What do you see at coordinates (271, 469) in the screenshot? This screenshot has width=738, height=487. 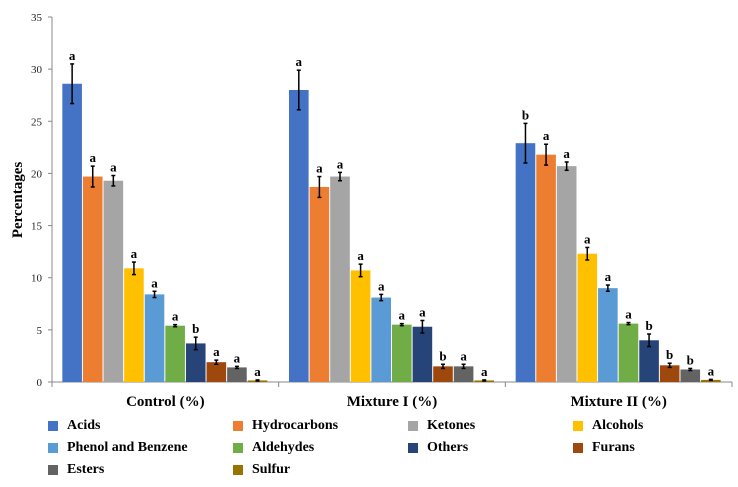 I see `legend-label: Sulfur` at bounding box center [271, 469].